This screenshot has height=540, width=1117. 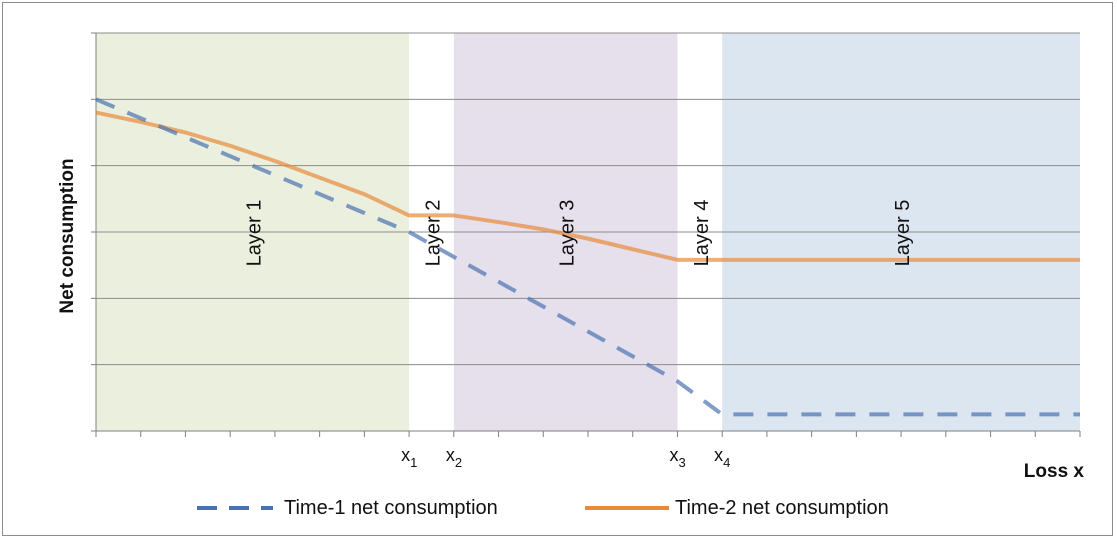 What do you see at coordinates (568, 233) in the screenshot?
I see `layer-label-3: Layer 3` at bounding box center [568, 233].